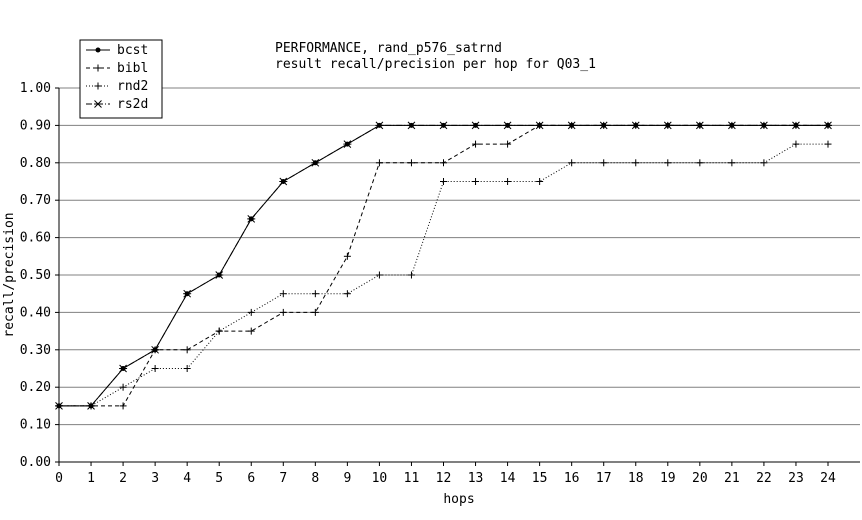  Describe the element at coordinates (476, 478) in the screenshot. I see `x-tick-label: 13` at that location.